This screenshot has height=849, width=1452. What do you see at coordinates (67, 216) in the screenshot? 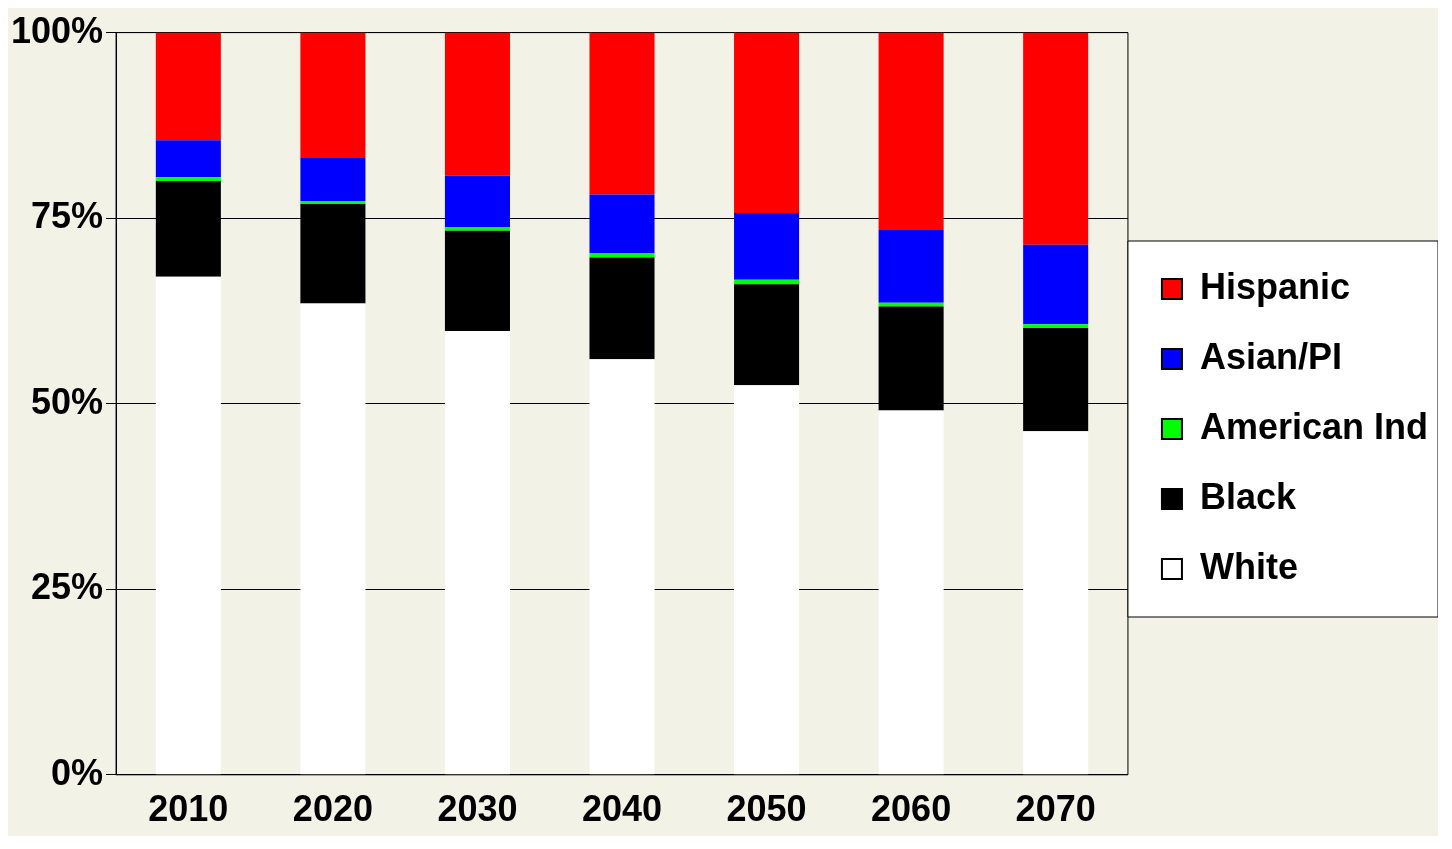
I see `y-tick-label: 75%` at bounding box center [67, 216].